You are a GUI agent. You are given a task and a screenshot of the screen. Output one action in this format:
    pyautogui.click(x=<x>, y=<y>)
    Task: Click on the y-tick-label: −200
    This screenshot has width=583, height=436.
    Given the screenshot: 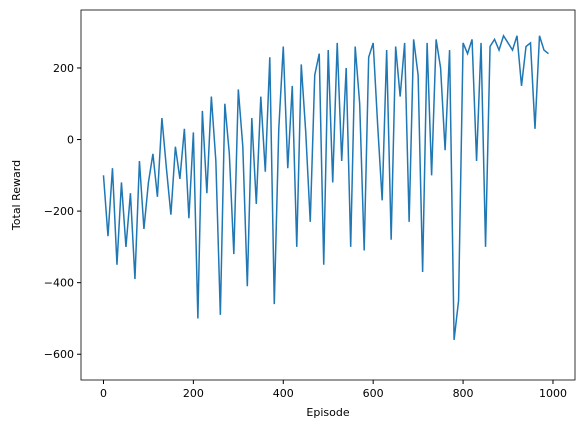 What is the action you would take?
    pyautogui.click(x=59, y=211)
    